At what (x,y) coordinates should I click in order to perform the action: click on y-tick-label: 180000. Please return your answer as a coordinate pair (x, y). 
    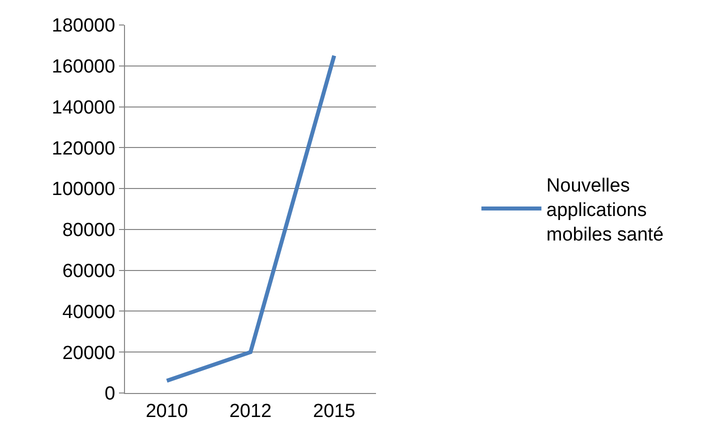
    Looking at the image, I should click on (84, 26).